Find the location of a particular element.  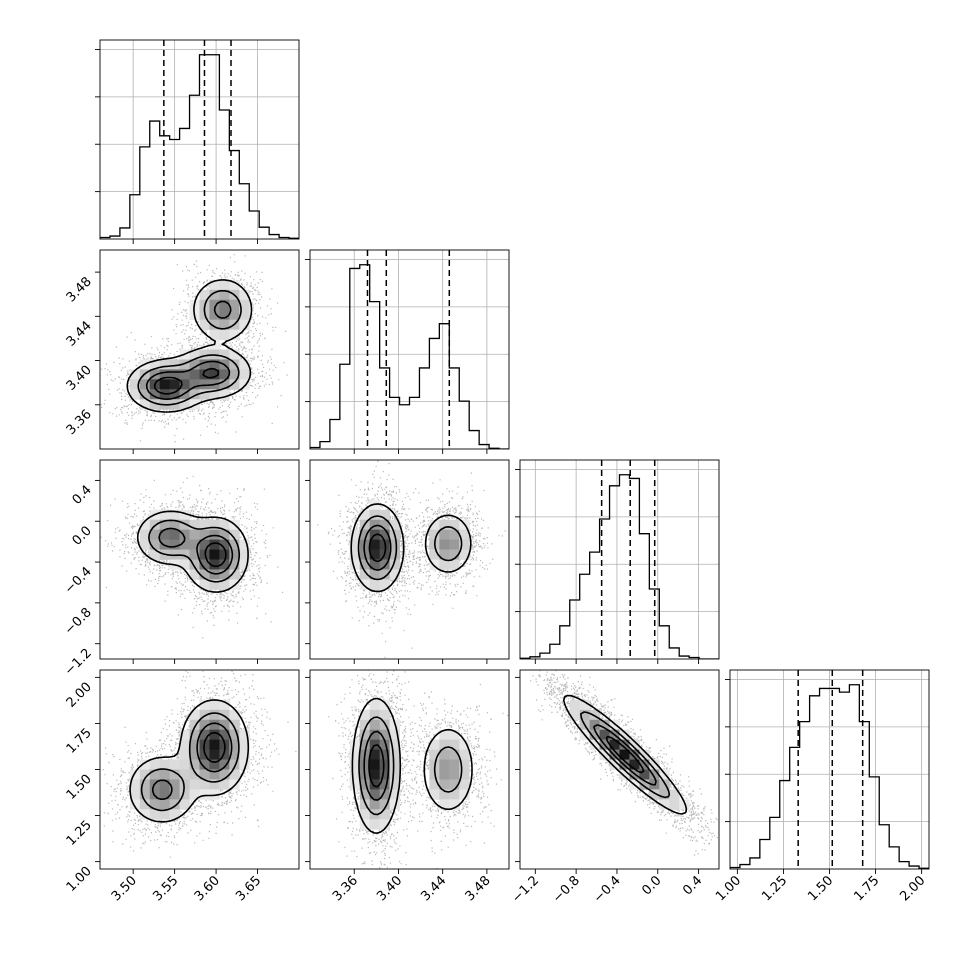

histogram-4: 1.00 1.25 1.50 1.75 2.00 is located at coordinates (821, 786).